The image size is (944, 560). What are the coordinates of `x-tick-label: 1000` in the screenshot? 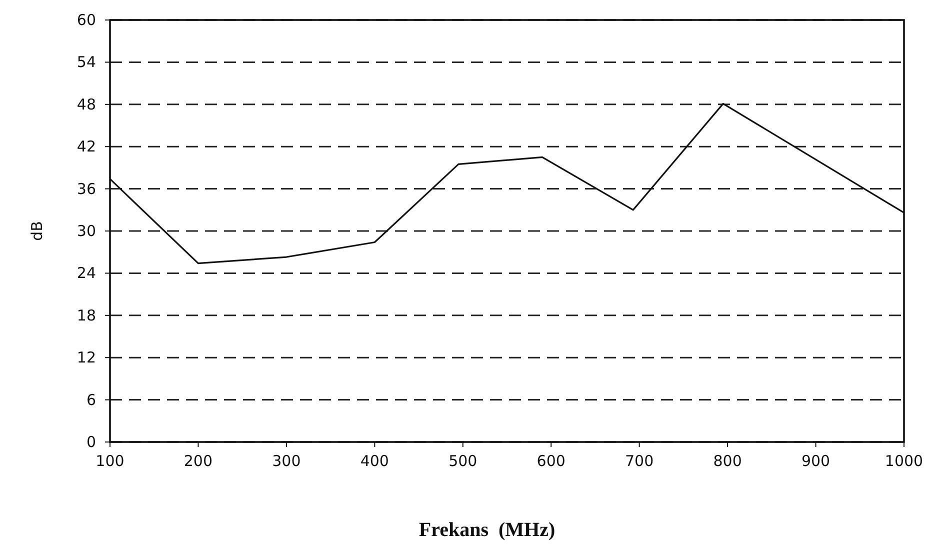 It's located at (904, 461).